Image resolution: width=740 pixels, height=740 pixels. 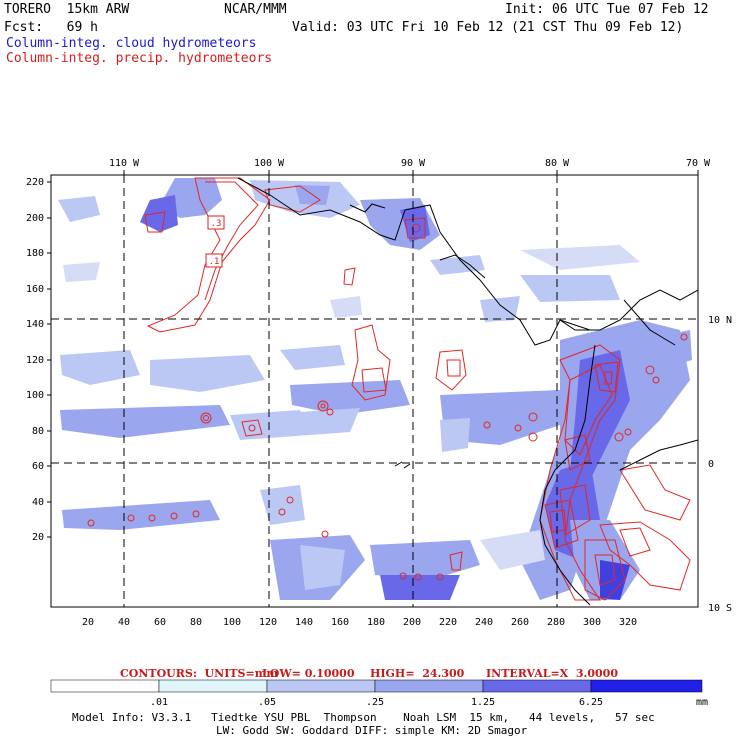 I want to click on lon-label: 80 W, so click(x=557, y=163).